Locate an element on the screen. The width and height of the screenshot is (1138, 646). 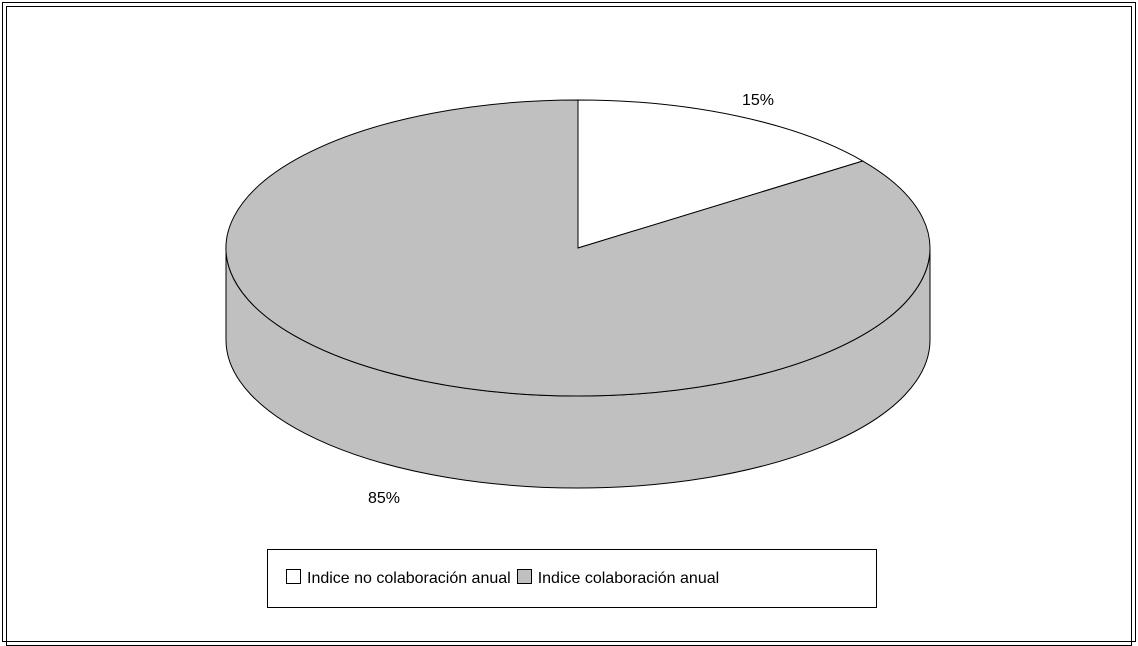
data-label-no-colaboracion: 15% is located at coordinates (758, 100).